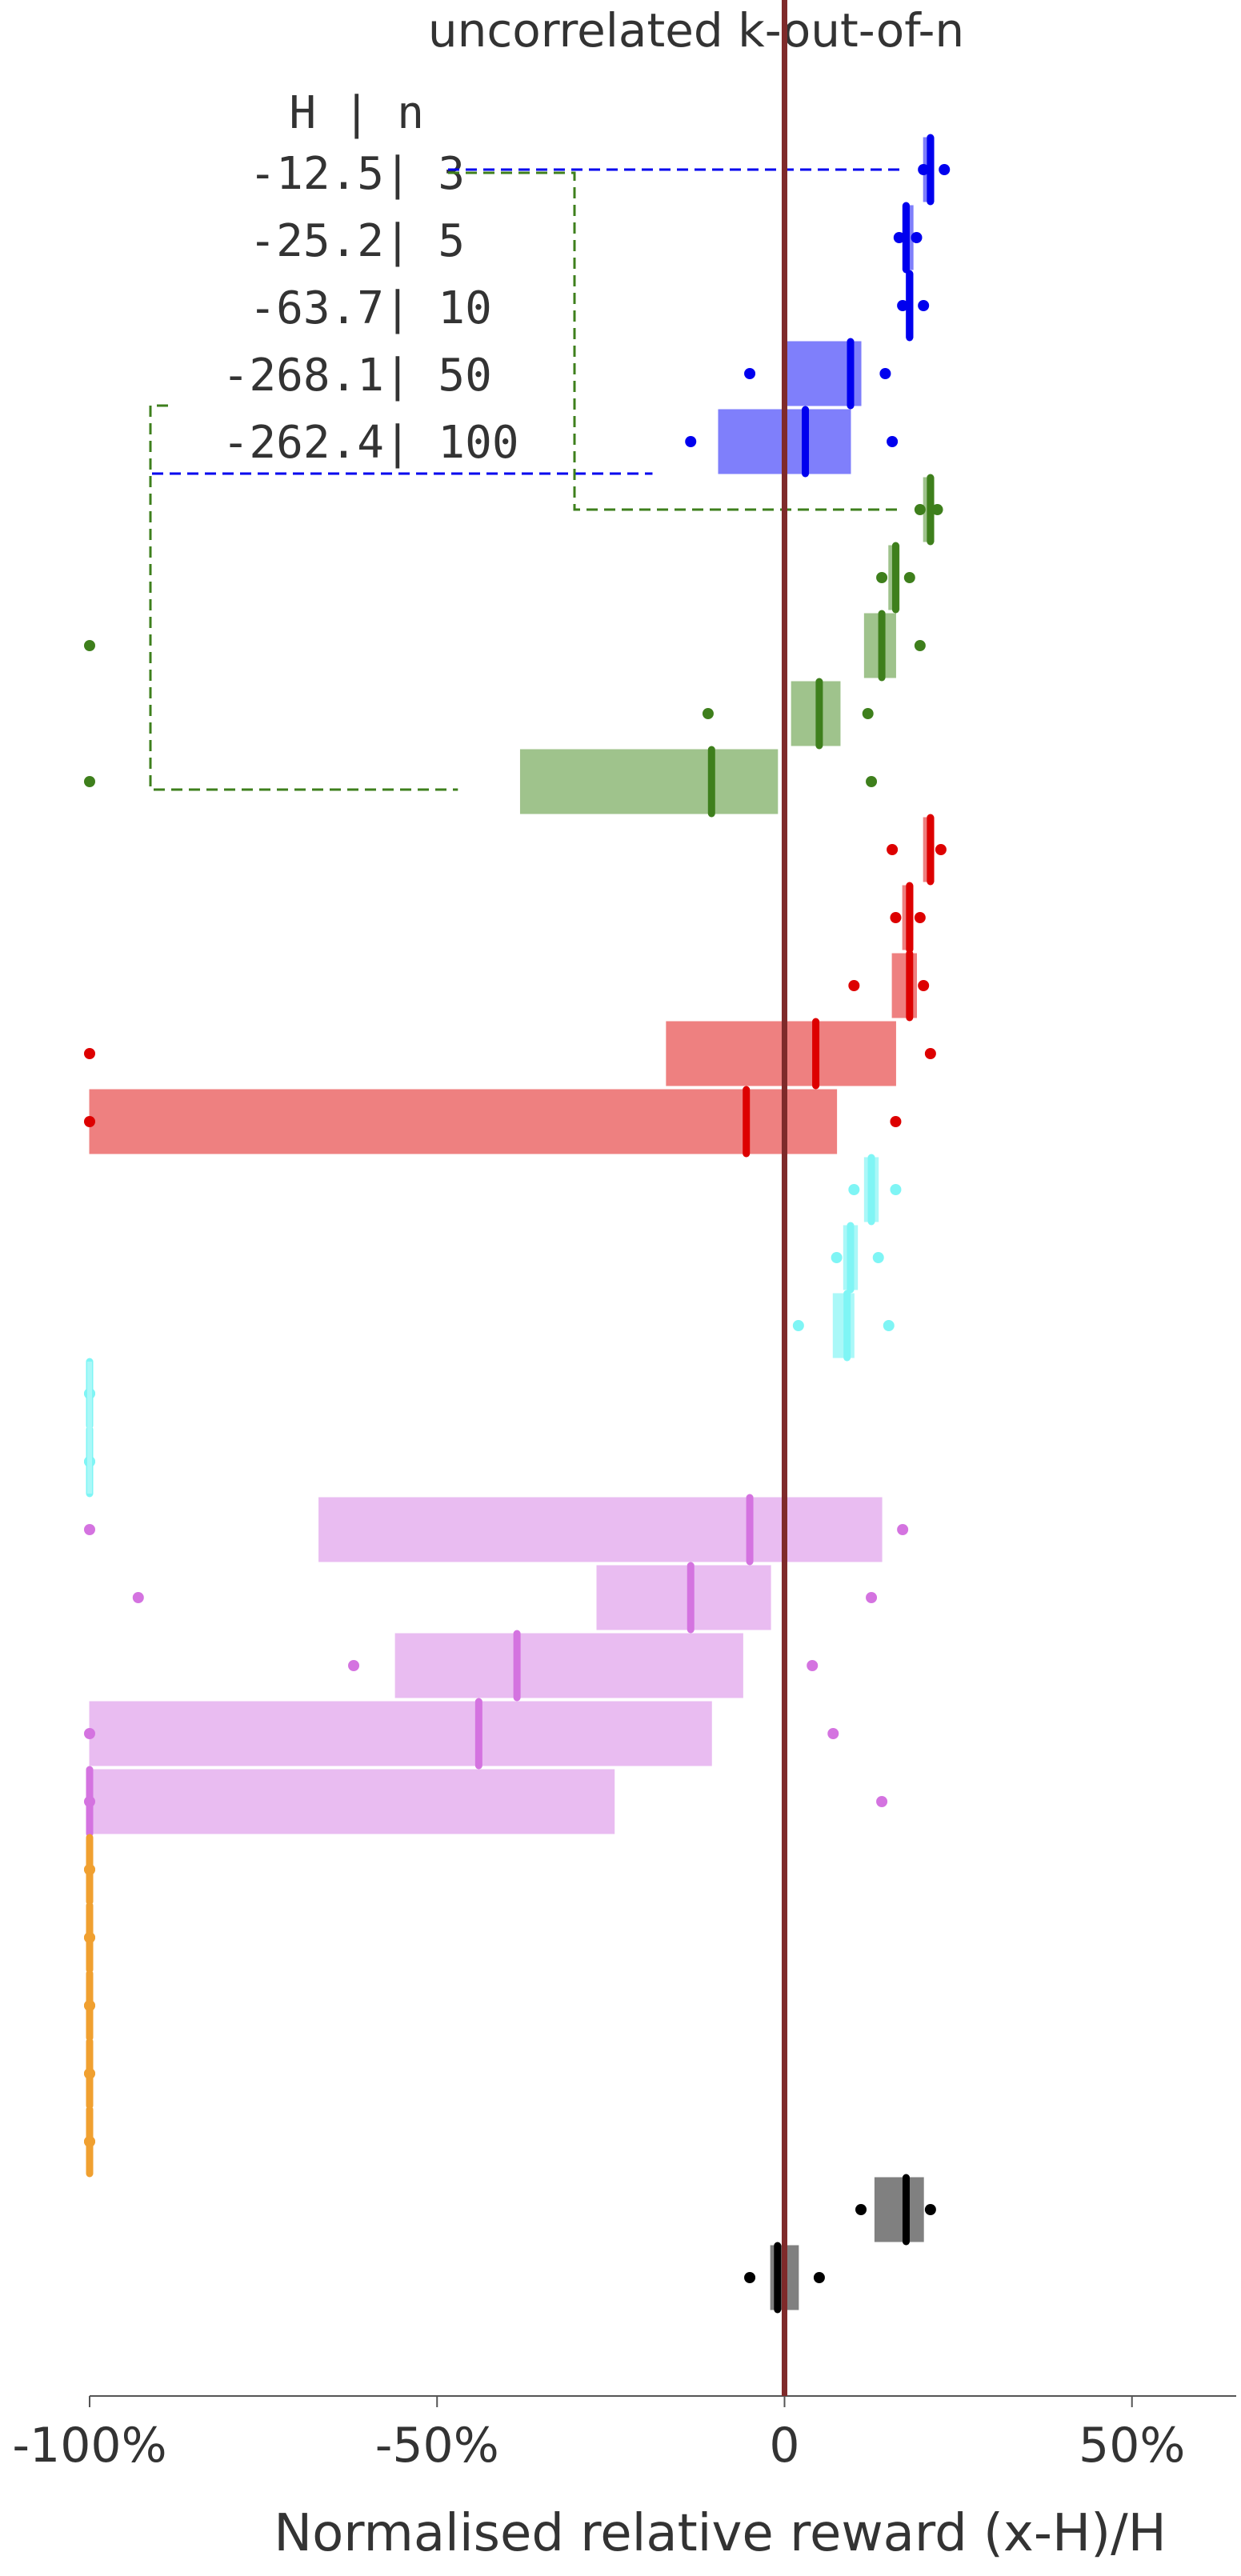 The image size is (1241, 2576). I want to click on connector-green-bottom, so click(304, 597).